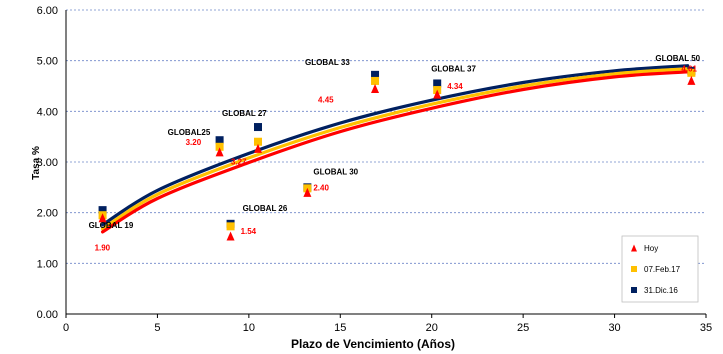 The width and height of the screenshot is (723, 354). Describe the element at coordinates (249, 231) in the screenshot. I see `bond-value-label: 1.54` at that location.